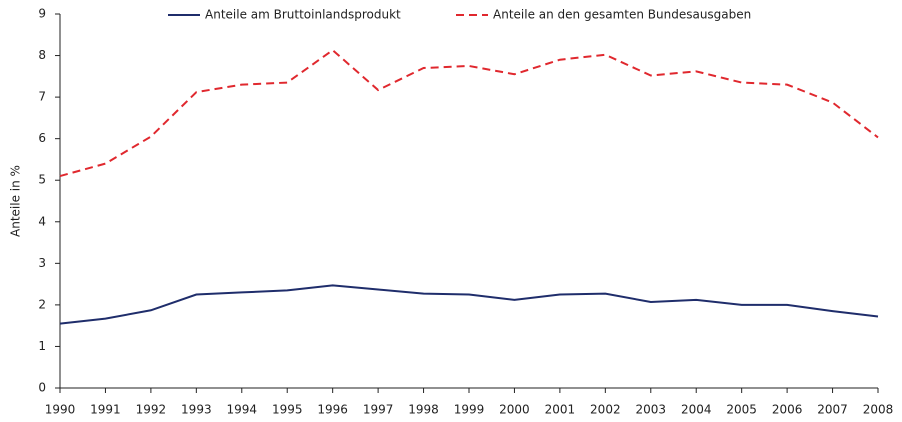 The width and height of the screenshot is (902, 422). What do you see at coordinates (605, 410) in the screenshot?
I see `x-tick-label: 2002` at bounding box center [605, 410].